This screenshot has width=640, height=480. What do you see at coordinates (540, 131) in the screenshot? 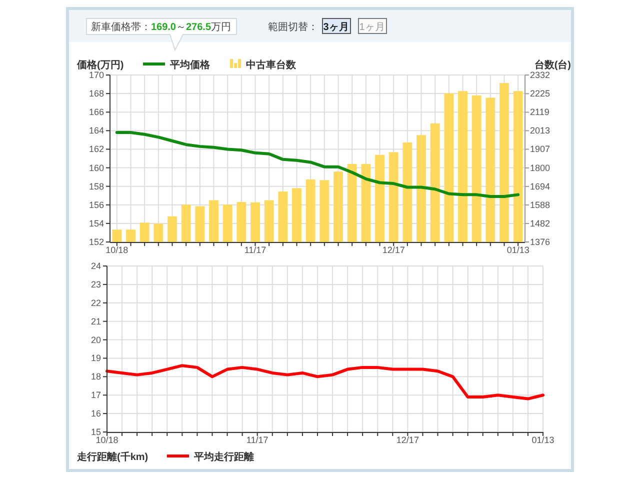
I see `y2-tick-label: 2013` at bounding box center [540, 131].